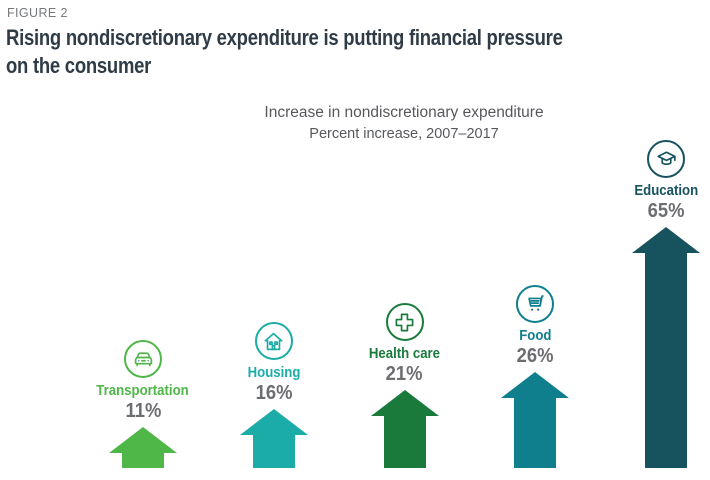 The width and height of the screenshot is (710, 480). I want to click on category-value: 11%, so click(143, 411).